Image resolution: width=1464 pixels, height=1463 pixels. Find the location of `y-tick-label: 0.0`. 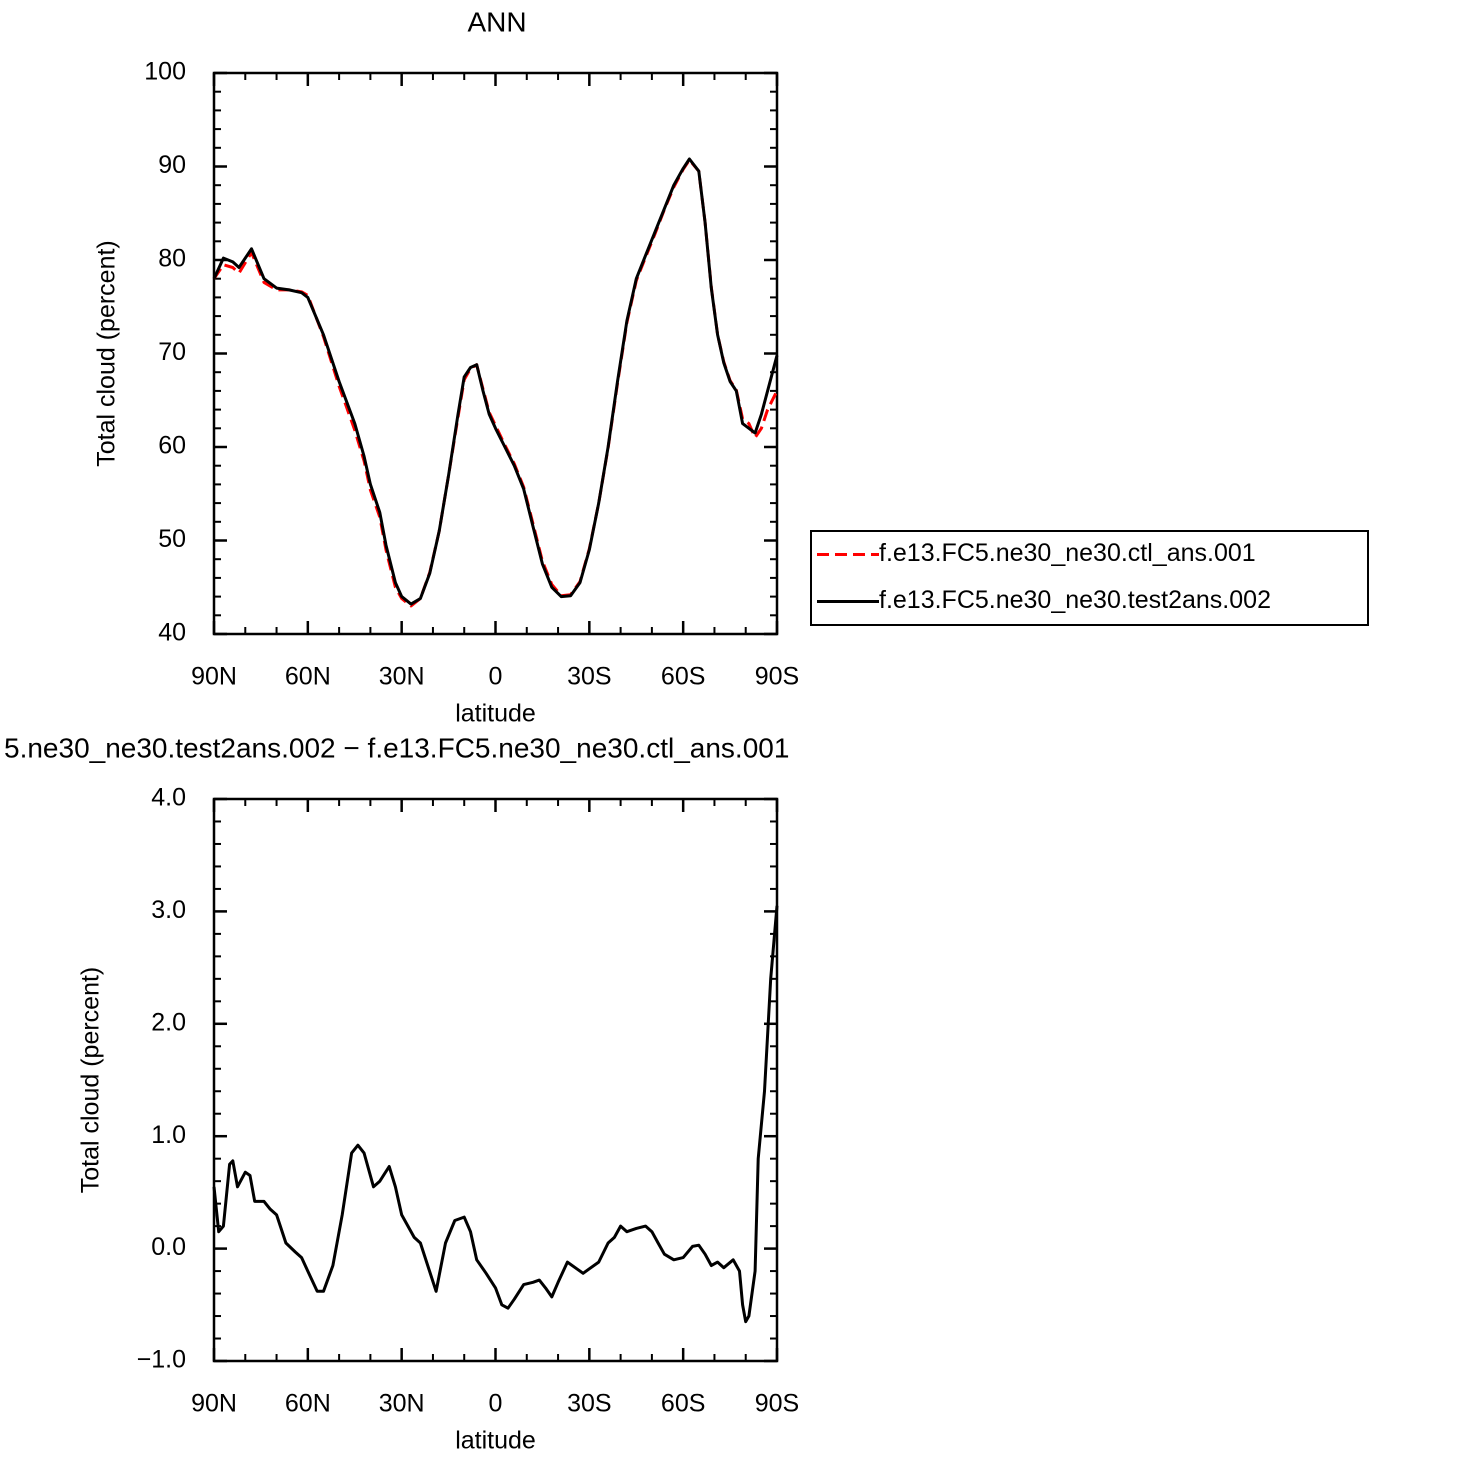

y-tick-label: 0.0 is located at coordinates (168, 1247).